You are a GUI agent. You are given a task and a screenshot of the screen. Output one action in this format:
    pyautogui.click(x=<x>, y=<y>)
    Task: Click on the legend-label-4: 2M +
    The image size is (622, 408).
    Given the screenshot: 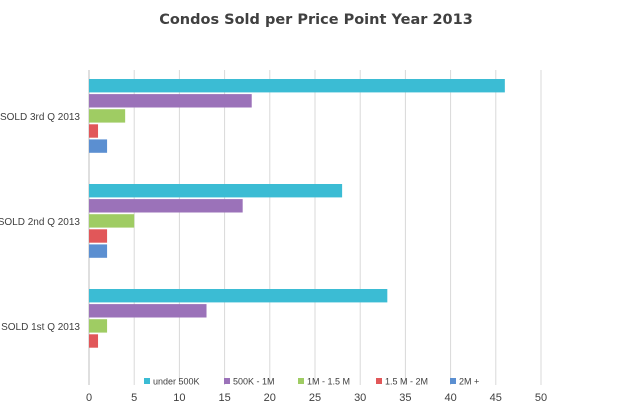 What is the action you would take?
    pyautogui.click(x=469, y=382)
    